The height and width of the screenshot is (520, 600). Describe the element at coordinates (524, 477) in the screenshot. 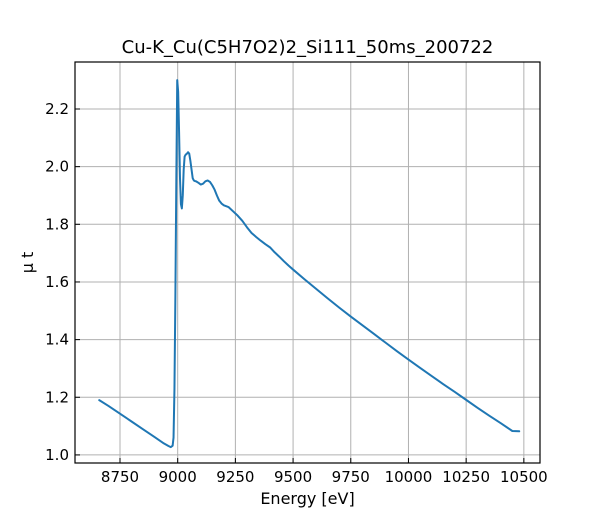

I see `x-tick-label: 10500` at that location.